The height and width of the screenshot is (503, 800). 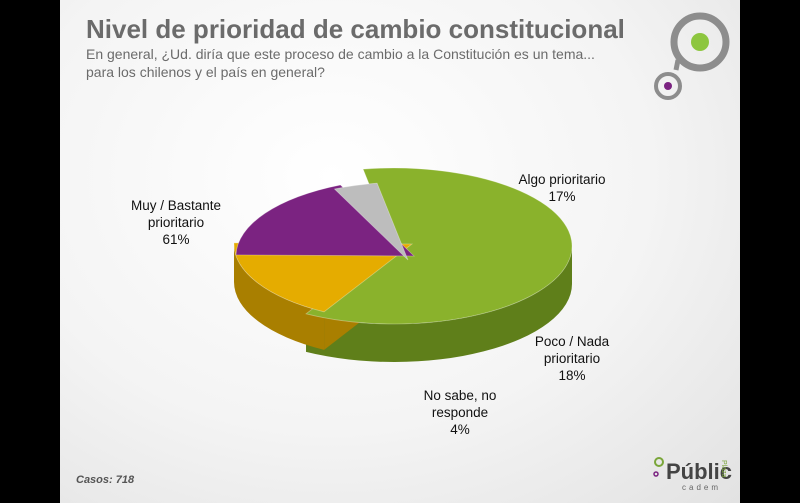 I want to click on brand-tag: Plaza, so click(x=723, y=469).